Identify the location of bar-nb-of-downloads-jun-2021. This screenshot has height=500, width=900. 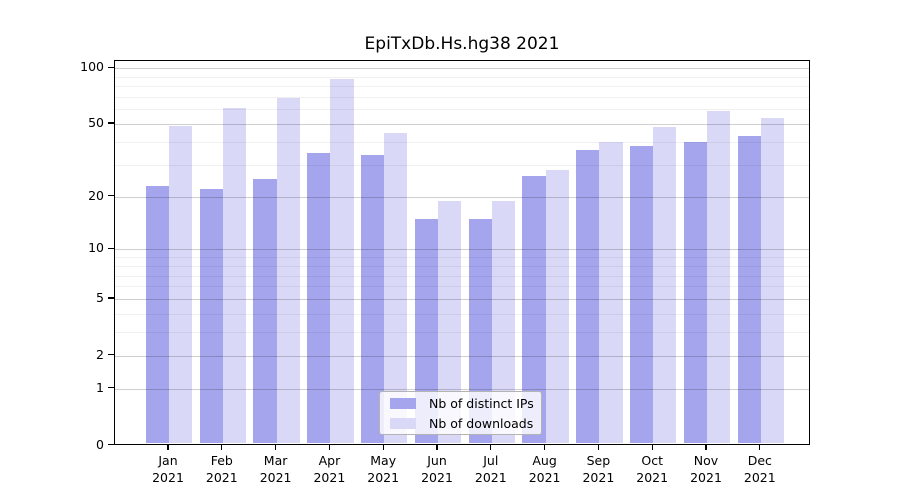
(450, 321).